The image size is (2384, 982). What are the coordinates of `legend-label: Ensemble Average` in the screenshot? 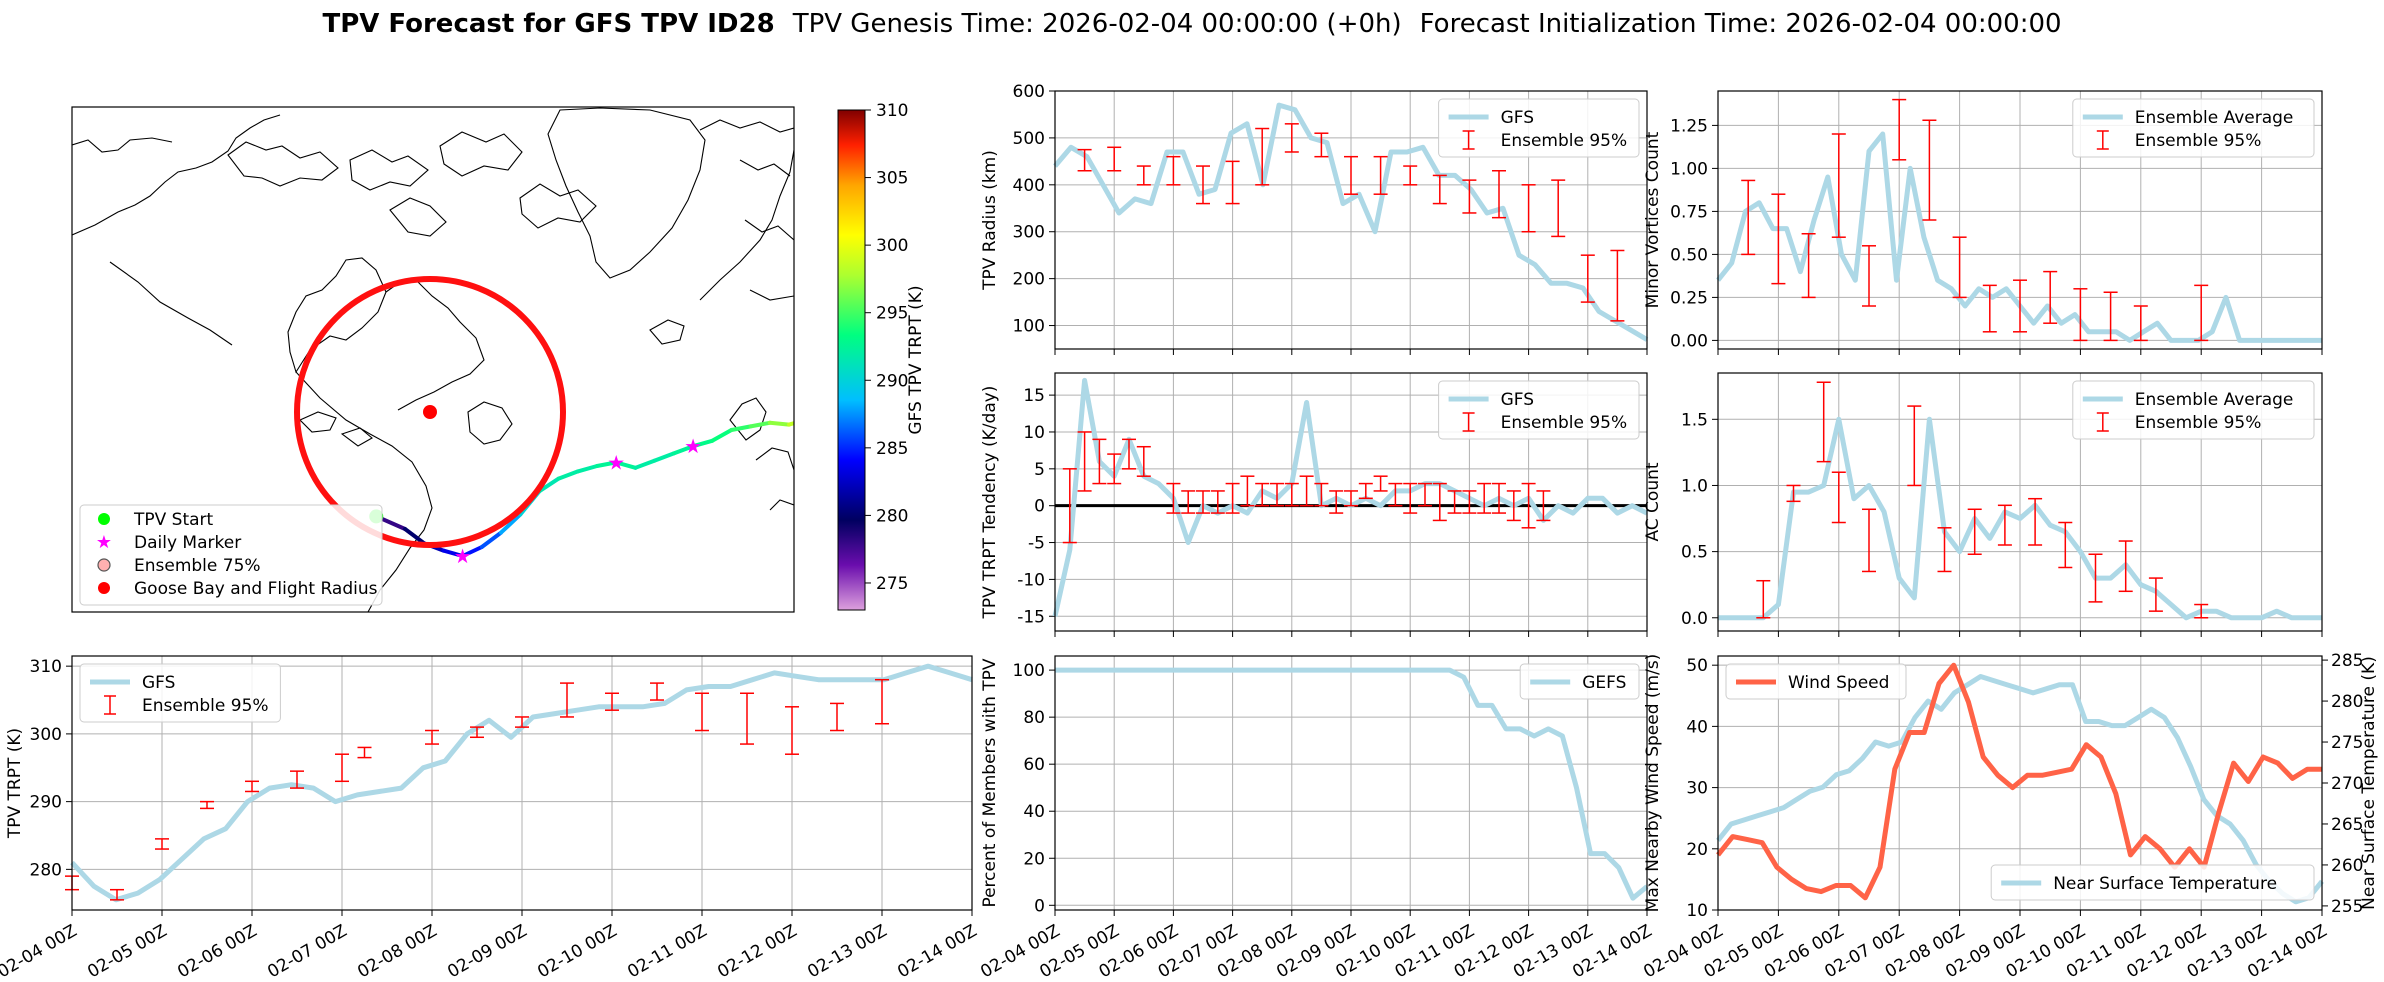 It's located at (2214, 400).